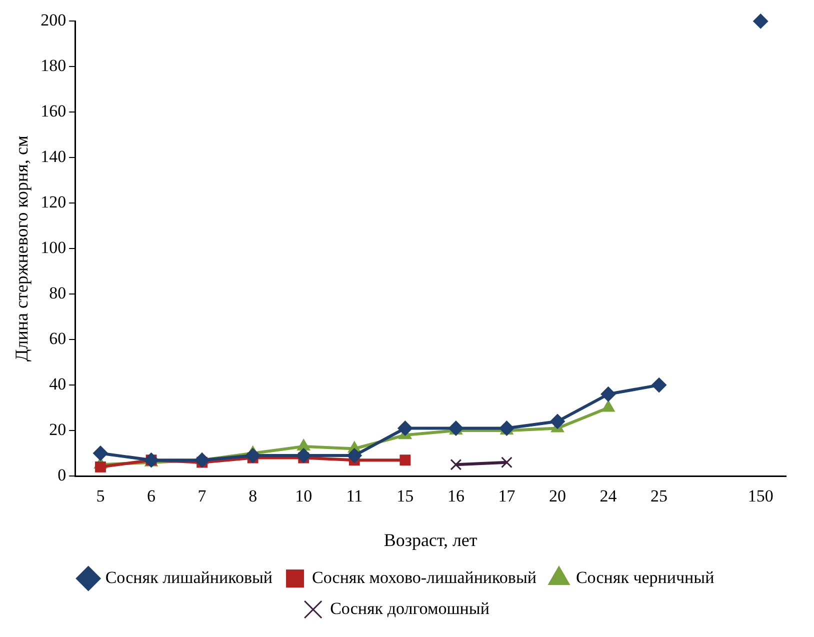 This screenshot has width=814, height=637. What do you see at coordinates (53, 202) in the screenshot?
I see `y-tick-label: 120` at bounding box center [53, 202].